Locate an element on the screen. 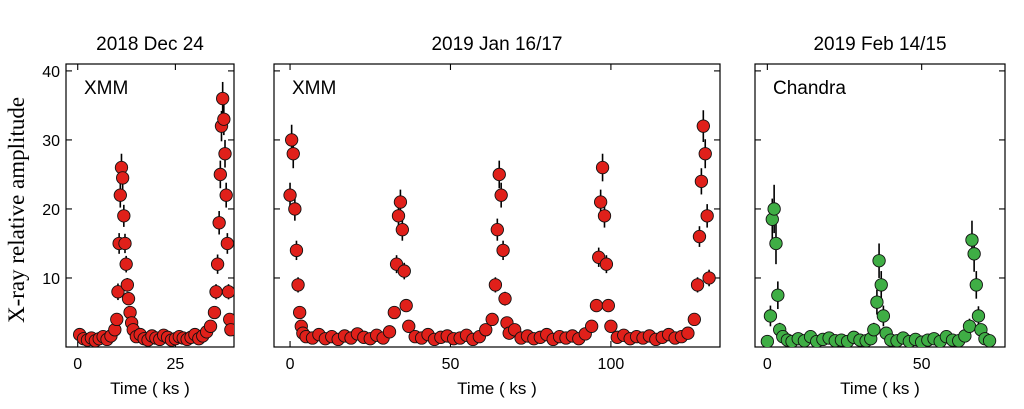 The image size is (1024, 409). x-tick-label: 25 is located at coordinates (175, 364).